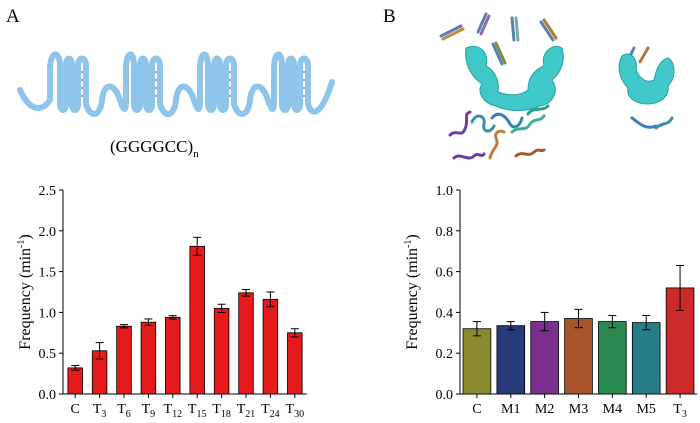 Image resolution: width=700 pixels, height=423 pixels. What do you see at coordinates (48, 395) in the screenshot?
I see `chart-a-ytick-label: 0.0` at bounding box center [48, 395].